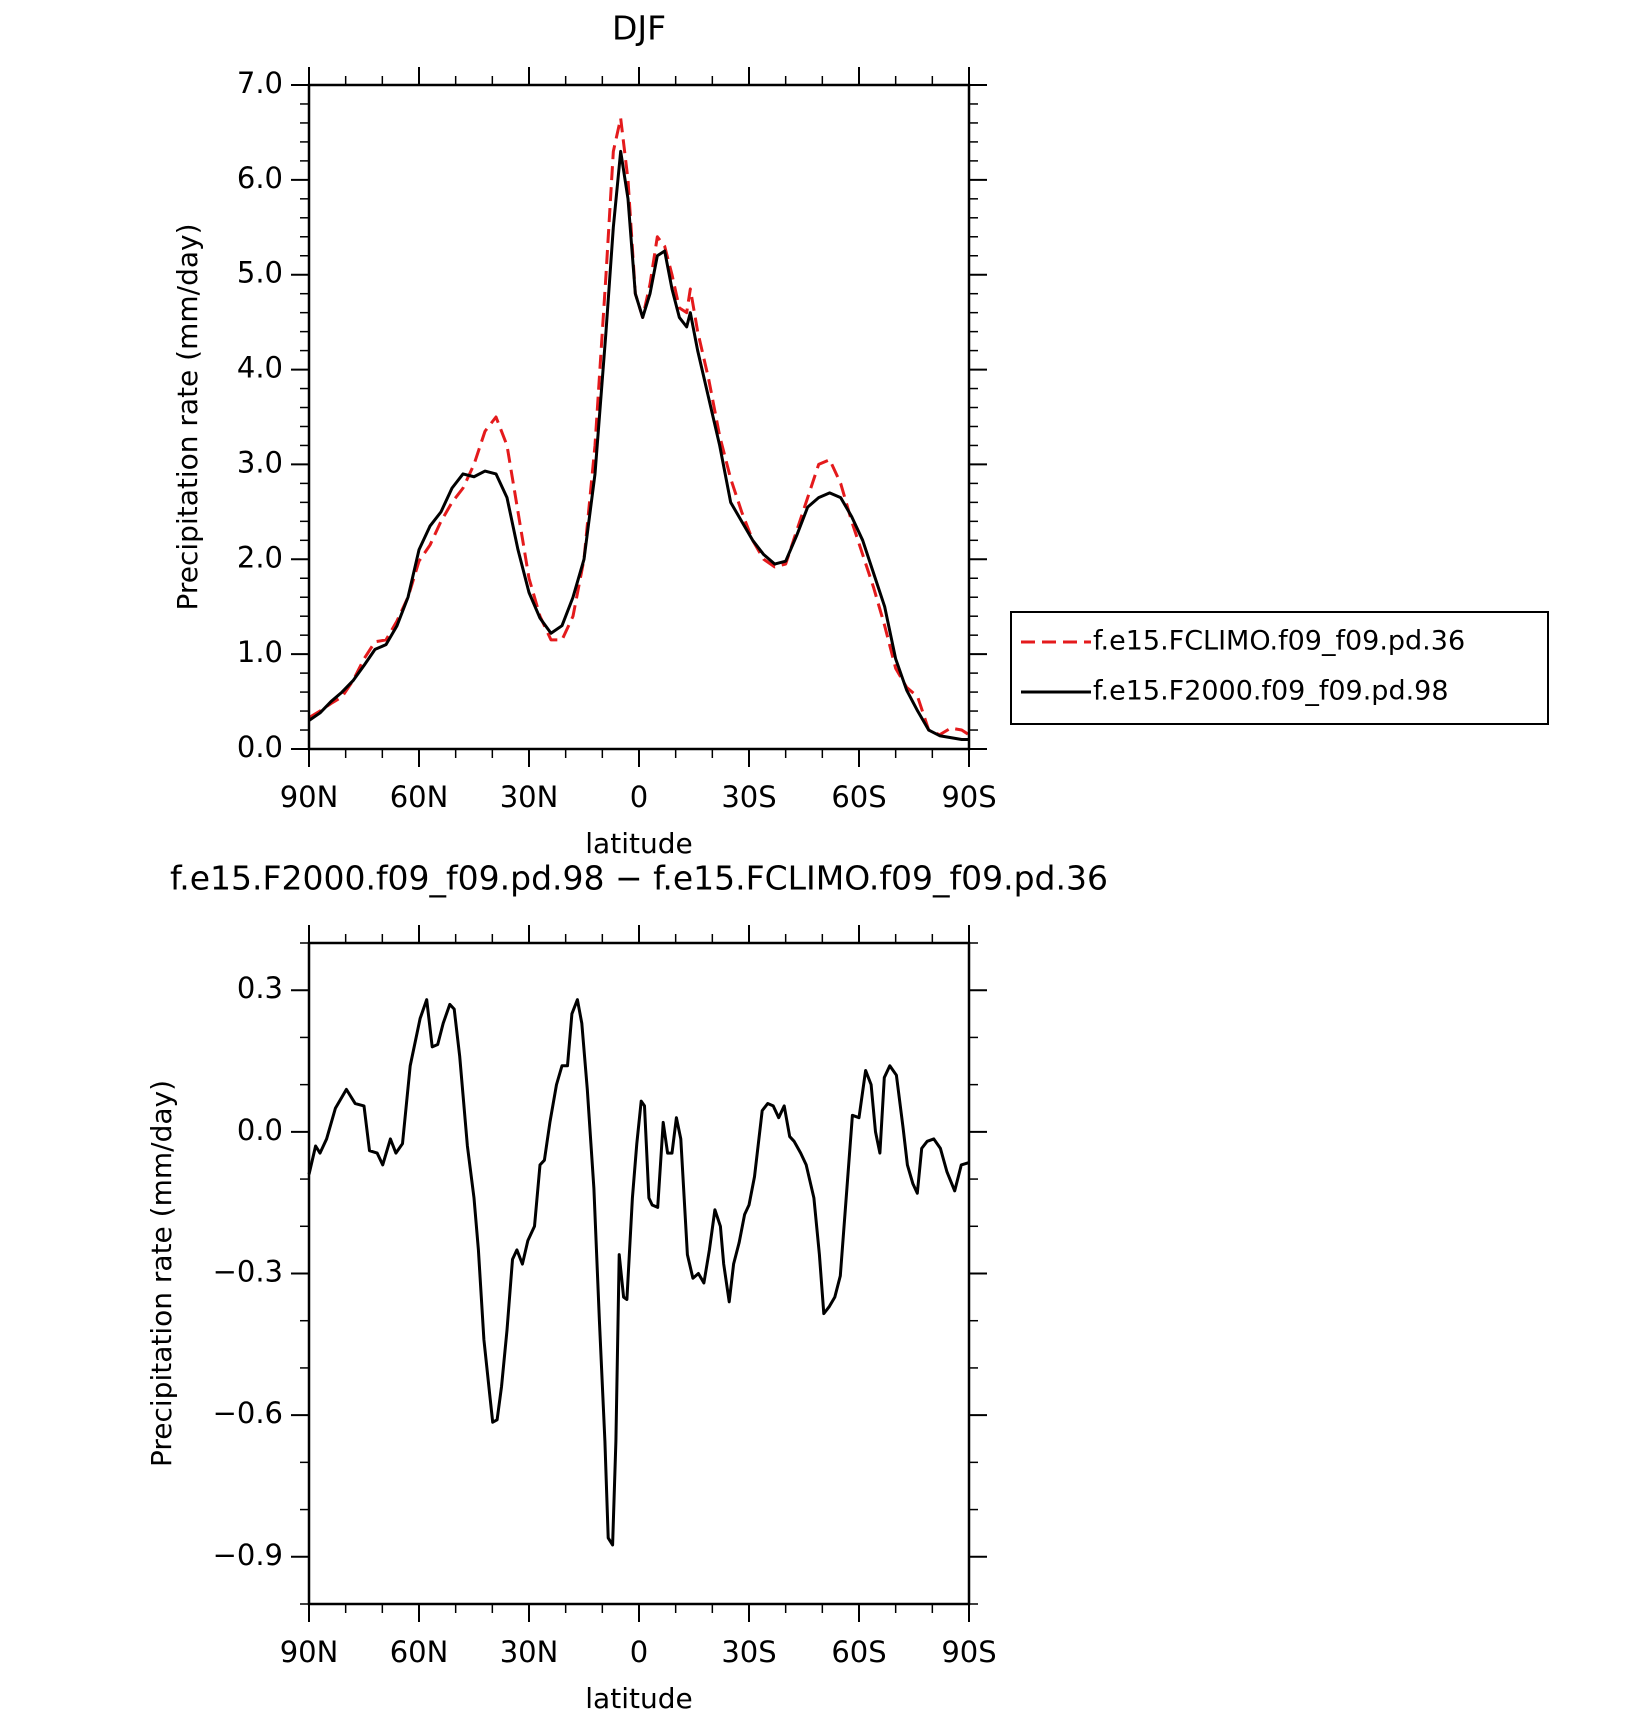 The height and width of the screenshot is (1719, 1649). What do you see at coordinates (260, 652) in the screenshot?
I see `y-tick-label: 1.0` at bounding box center [260, 652].